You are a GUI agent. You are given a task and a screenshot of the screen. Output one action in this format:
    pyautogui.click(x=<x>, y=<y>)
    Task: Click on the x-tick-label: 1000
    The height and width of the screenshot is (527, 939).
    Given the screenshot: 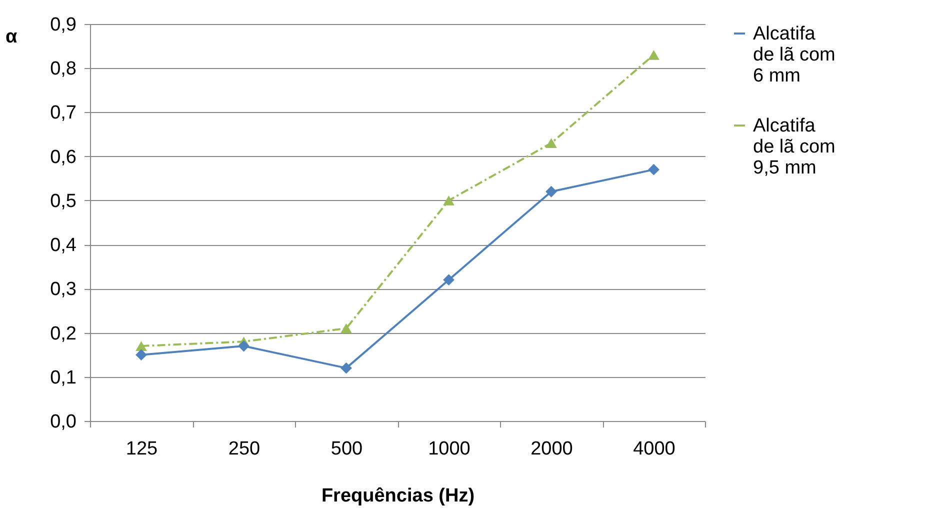 What is the action you would take?
    pyautogui.click(x=449, y=449)
    